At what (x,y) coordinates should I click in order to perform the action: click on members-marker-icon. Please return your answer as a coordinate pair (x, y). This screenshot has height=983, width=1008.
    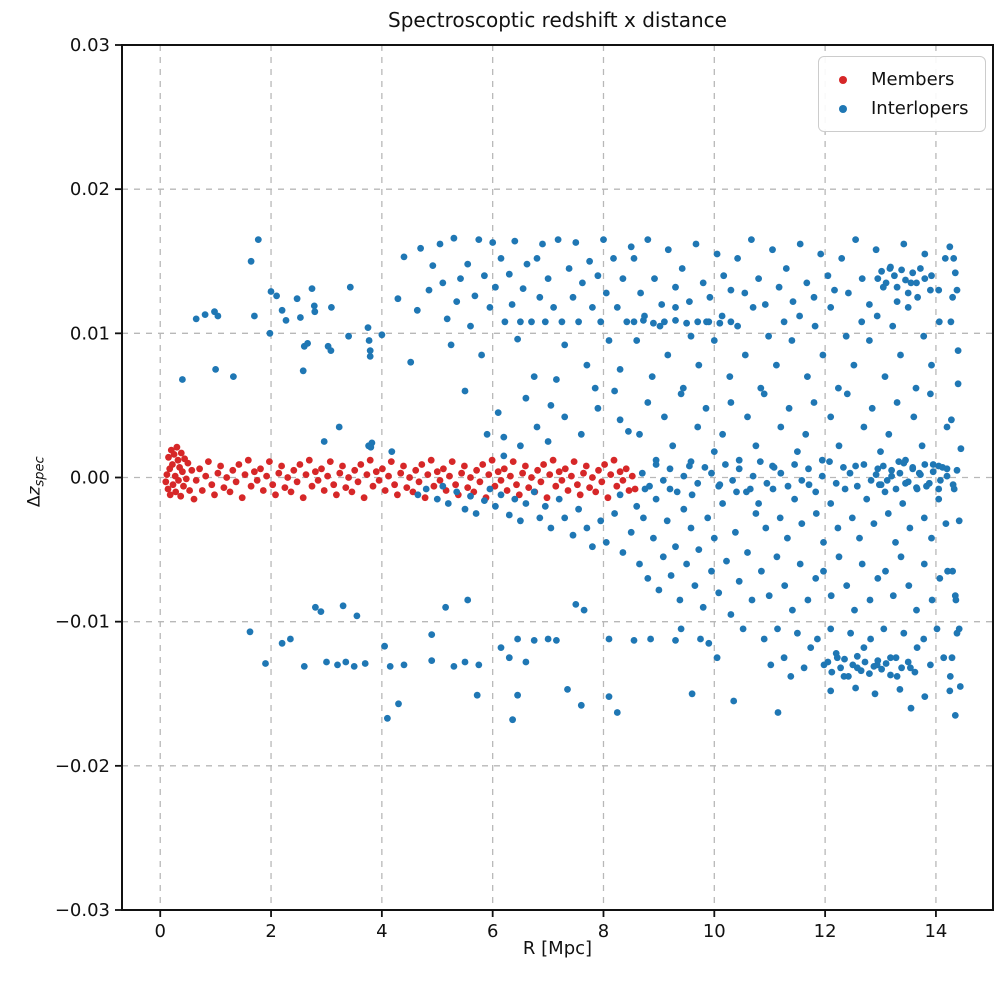
    Looking at the image, I should click on (843, 79).